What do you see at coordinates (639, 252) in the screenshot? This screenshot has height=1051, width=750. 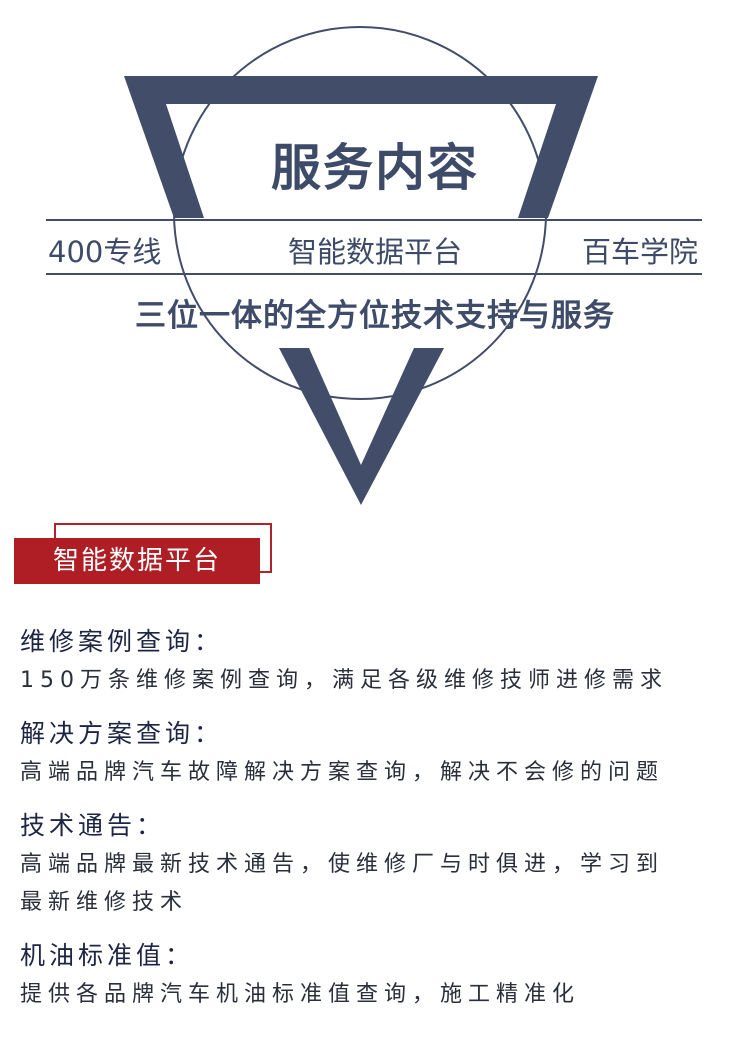 I see `hero-label-academy: 百车学院` at bounding box center [639, 252].